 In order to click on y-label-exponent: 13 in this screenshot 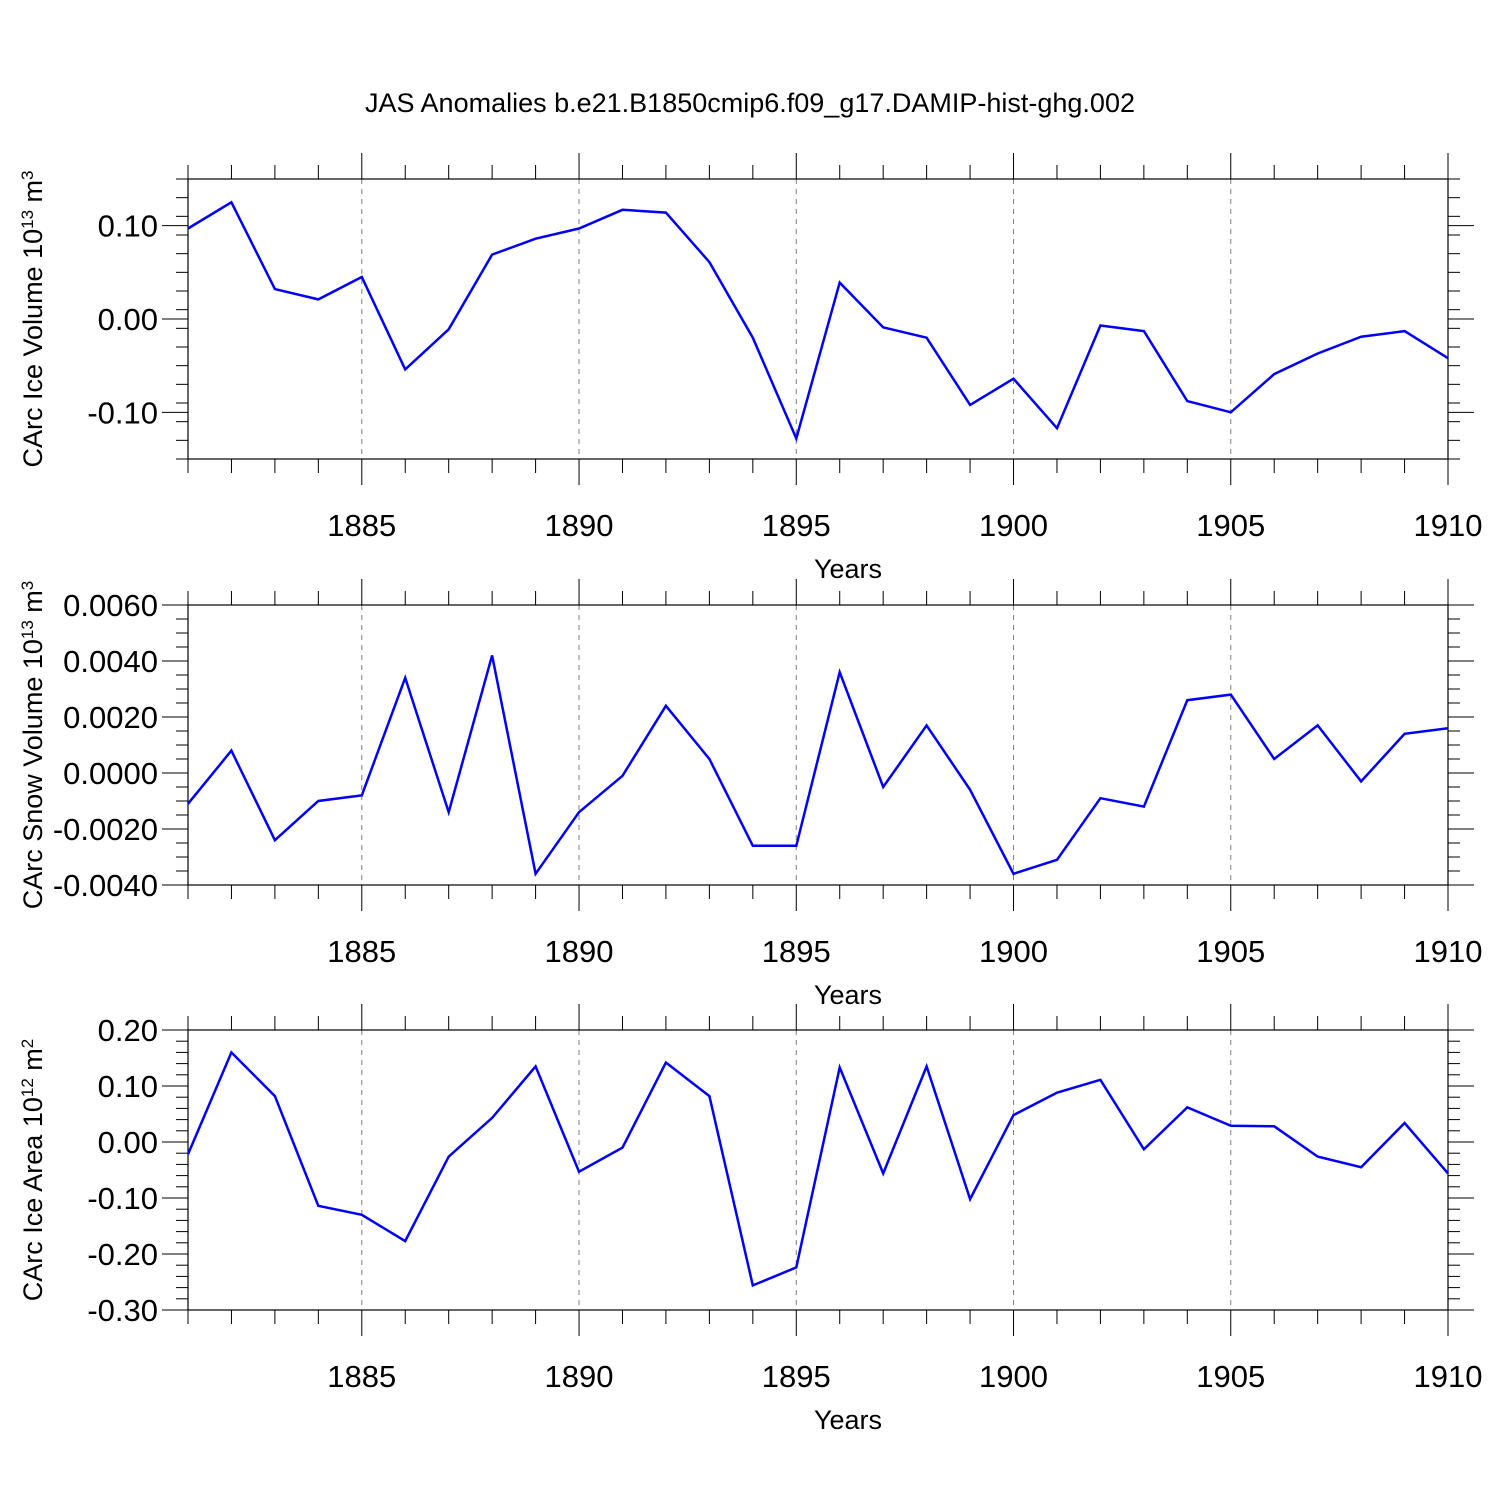, I will do `click(27, 219)`.